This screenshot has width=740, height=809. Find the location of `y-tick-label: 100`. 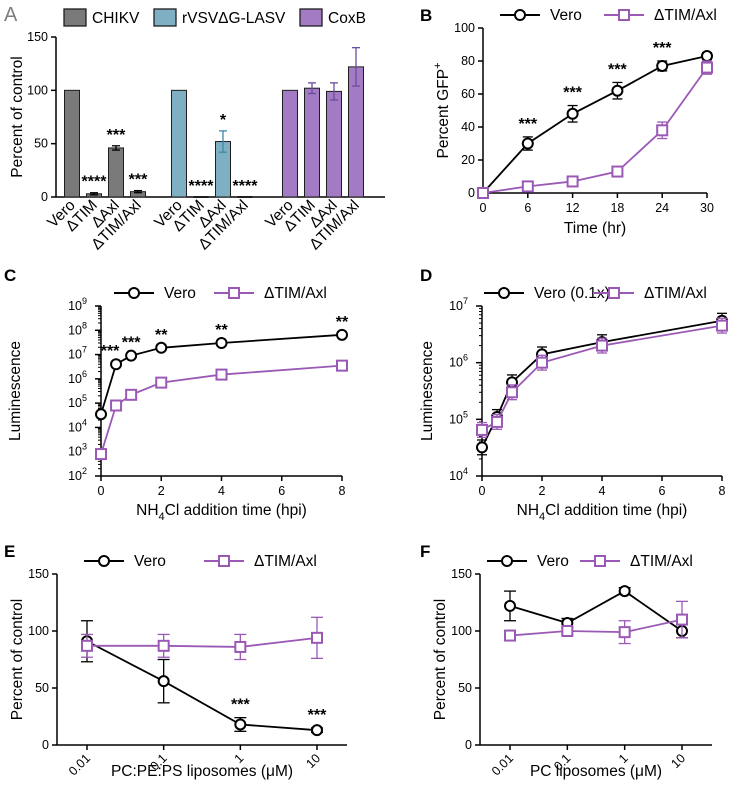

y-tick-label: 100 is located at coordinates (464, 28).